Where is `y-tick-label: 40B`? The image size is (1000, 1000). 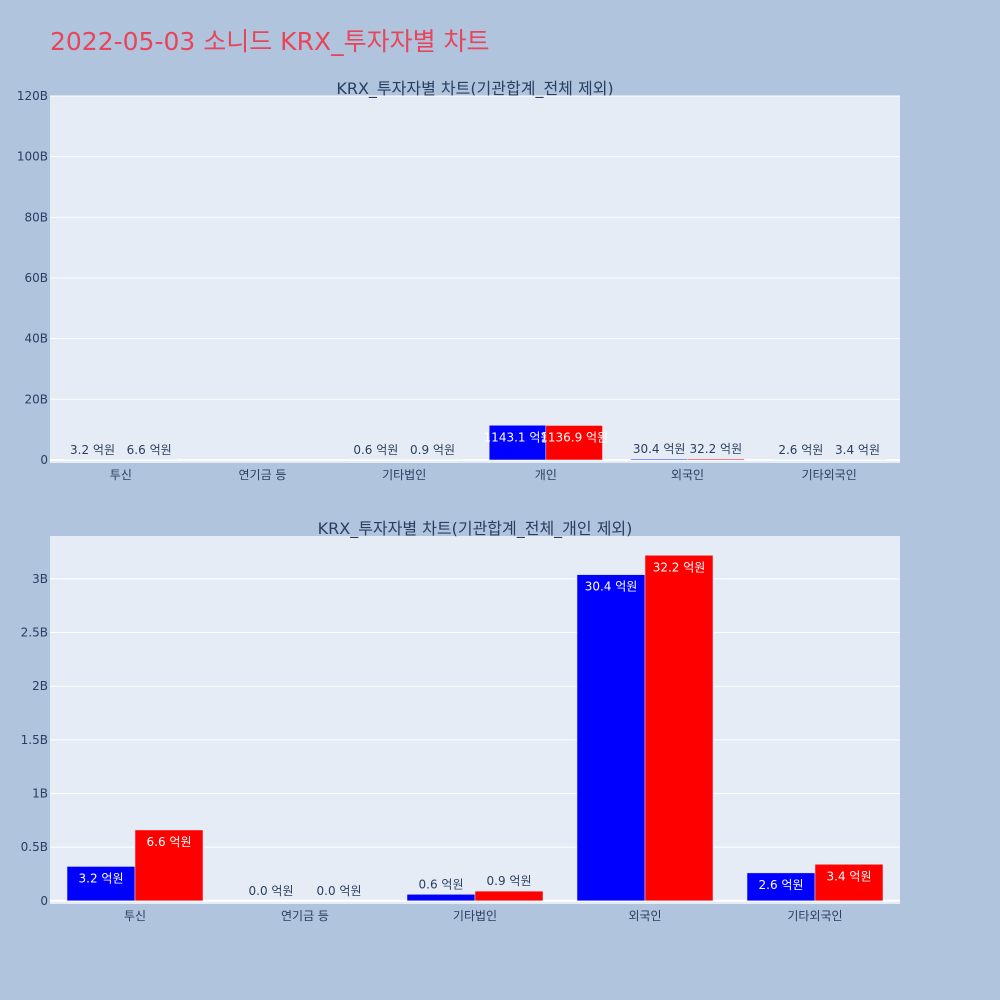
y-tick-label: 40B is located at coordinates (36, 339).